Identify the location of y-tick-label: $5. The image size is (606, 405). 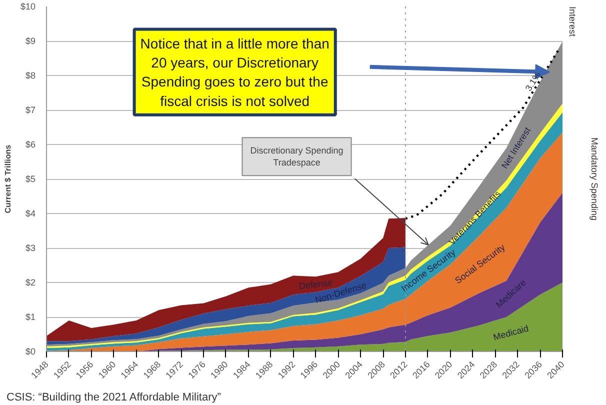
(30, 179).